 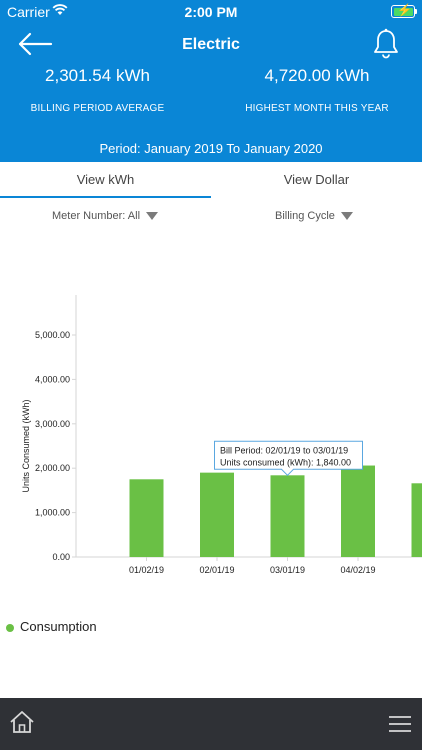 What do you see at coordinates (52, 424) in the screenshot?
I see `y-tick-label: 3,000.00` at bounding box center [52, 424].